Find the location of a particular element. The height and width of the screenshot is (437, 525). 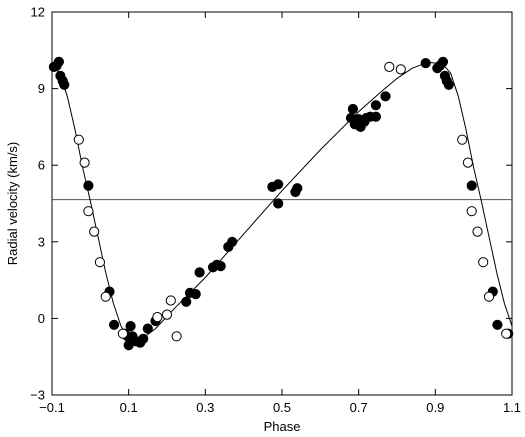

x-tick-label: 0.3 is located at coordinates (205, 407).